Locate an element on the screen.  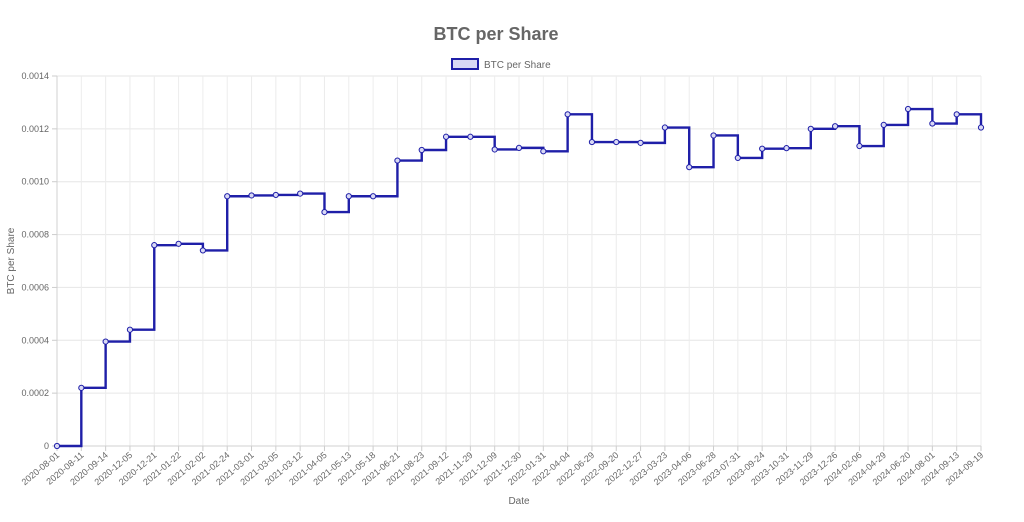
y-tick-label: 0.0008 is located at coordinates (35, 235).